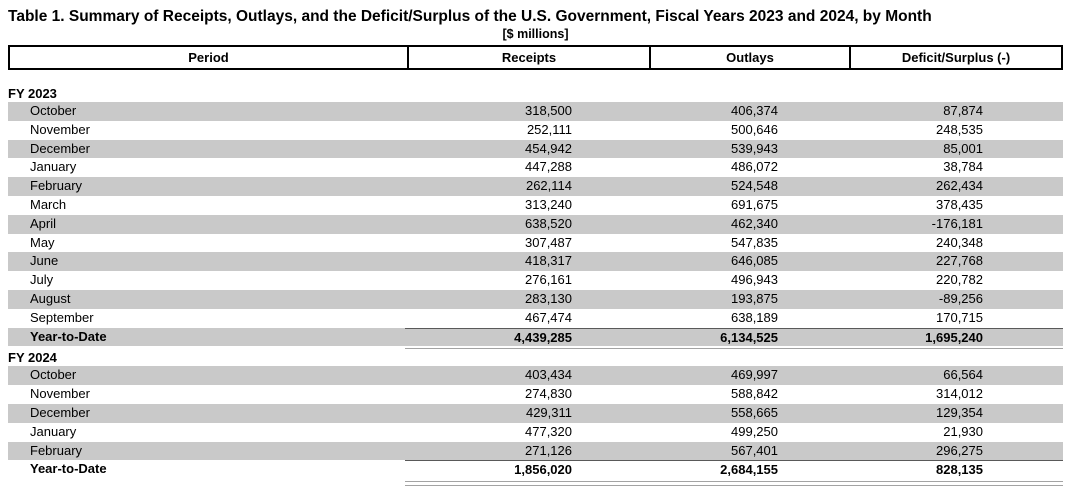 The width and height of the screenshot is (1072, 495). Describe the element at coordinates (754, 450) in the screenshot. I see `cell-outlays: 567,401` at that location.